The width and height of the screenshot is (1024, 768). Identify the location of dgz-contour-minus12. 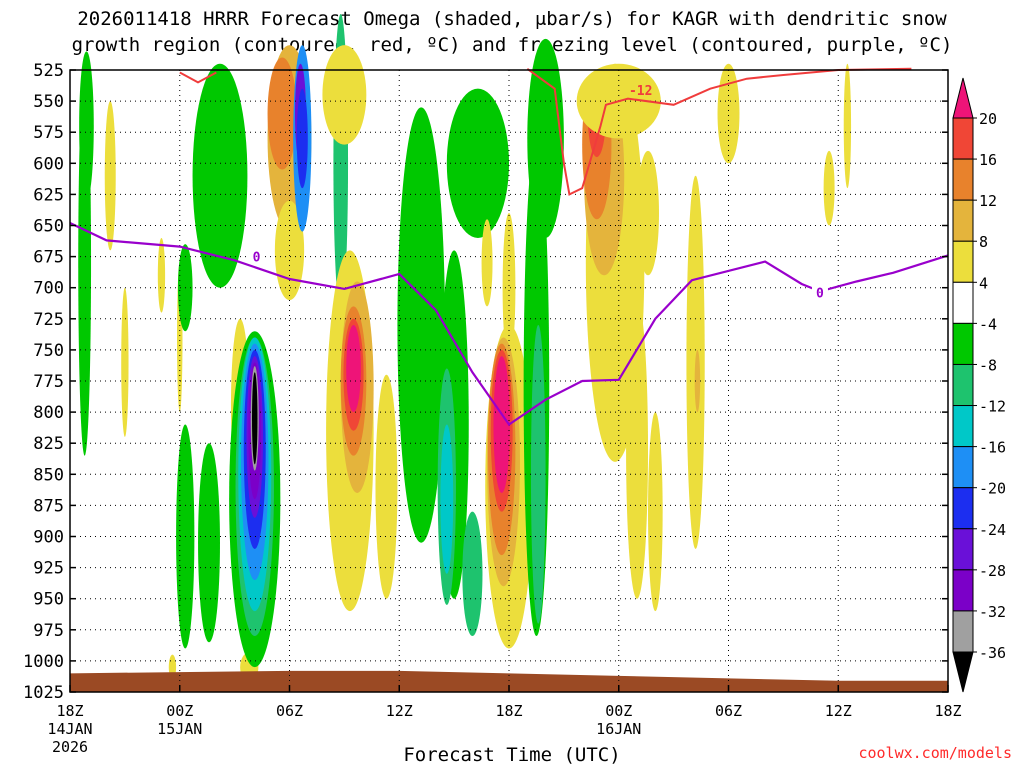
(719, 131).